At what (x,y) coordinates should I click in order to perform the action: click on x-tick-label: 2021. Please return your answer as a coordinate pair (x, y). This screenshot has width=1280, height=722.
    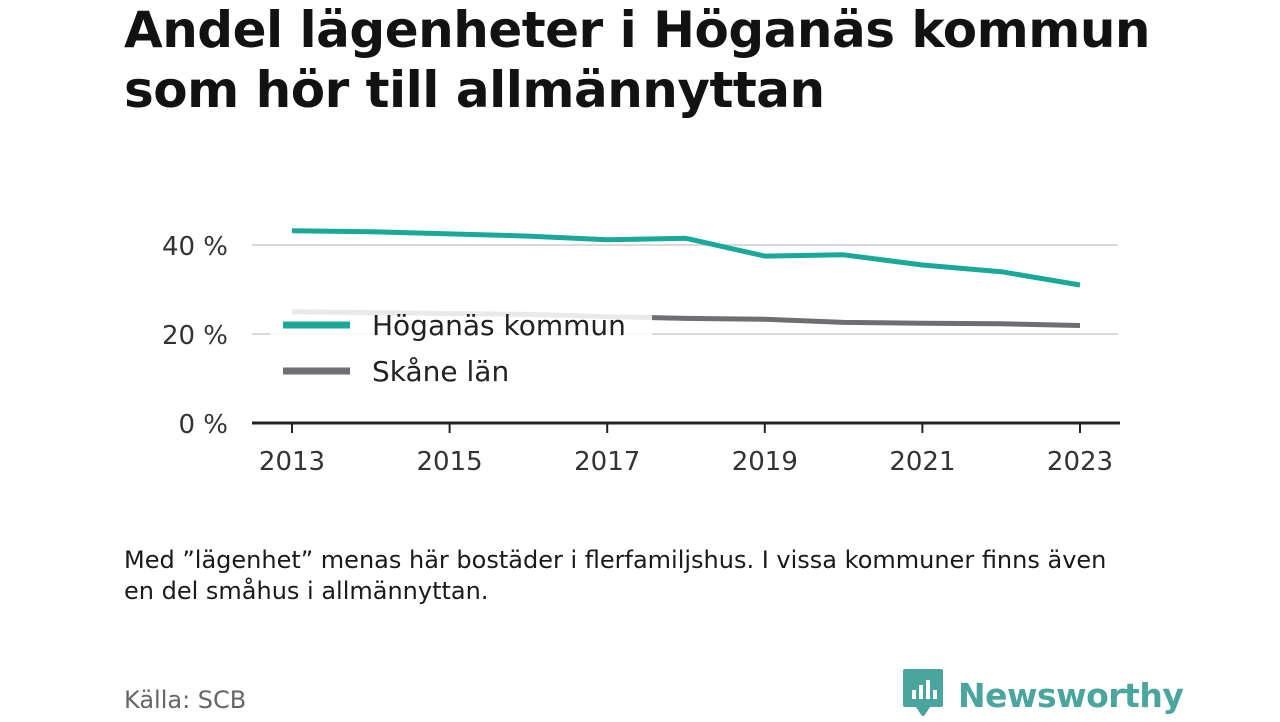
    Looking at the image, I should click on (922, 462).